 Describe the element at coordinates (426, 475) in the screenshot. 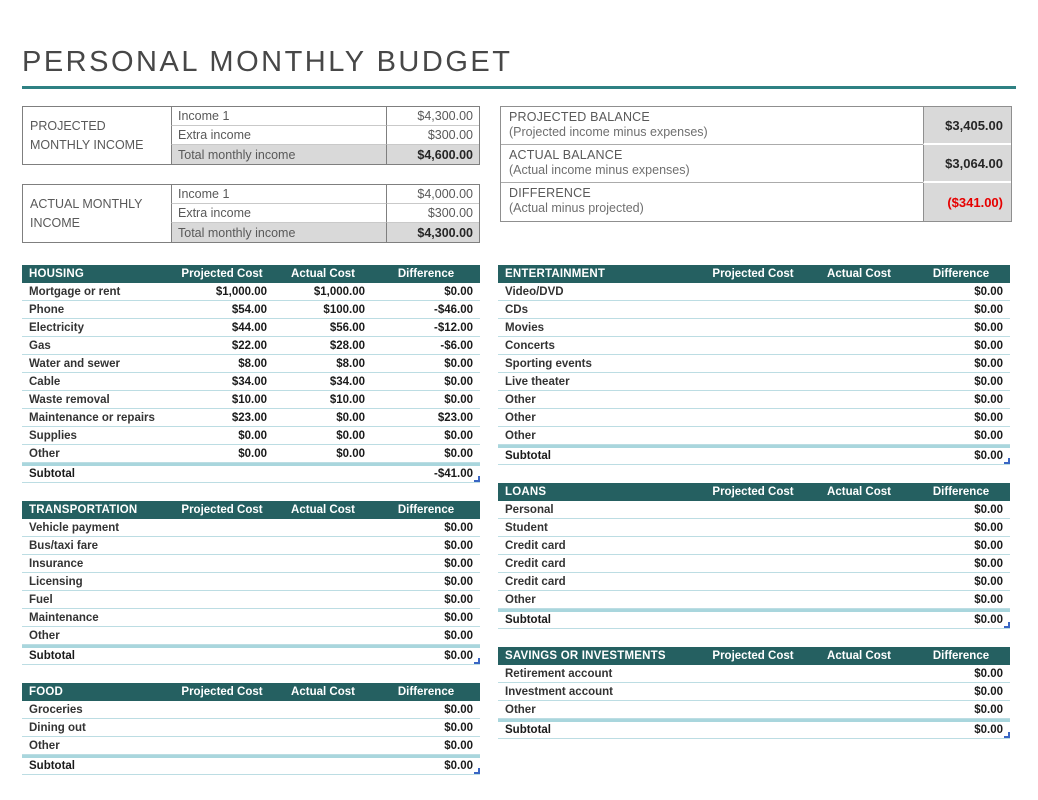

I see `subtotal-difference-cell: -$41.00` at that location.